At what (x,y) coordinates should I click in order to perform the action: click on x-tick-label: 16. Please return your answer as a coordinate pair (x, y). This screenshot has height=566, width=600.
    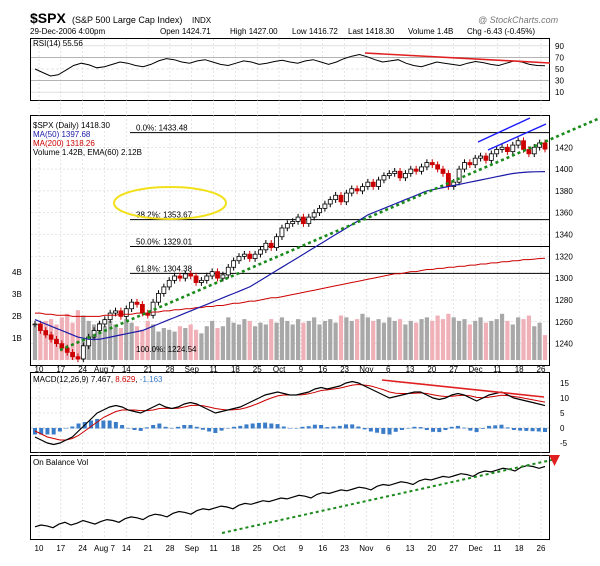
    Looking at the image, I should click on (322, 369).